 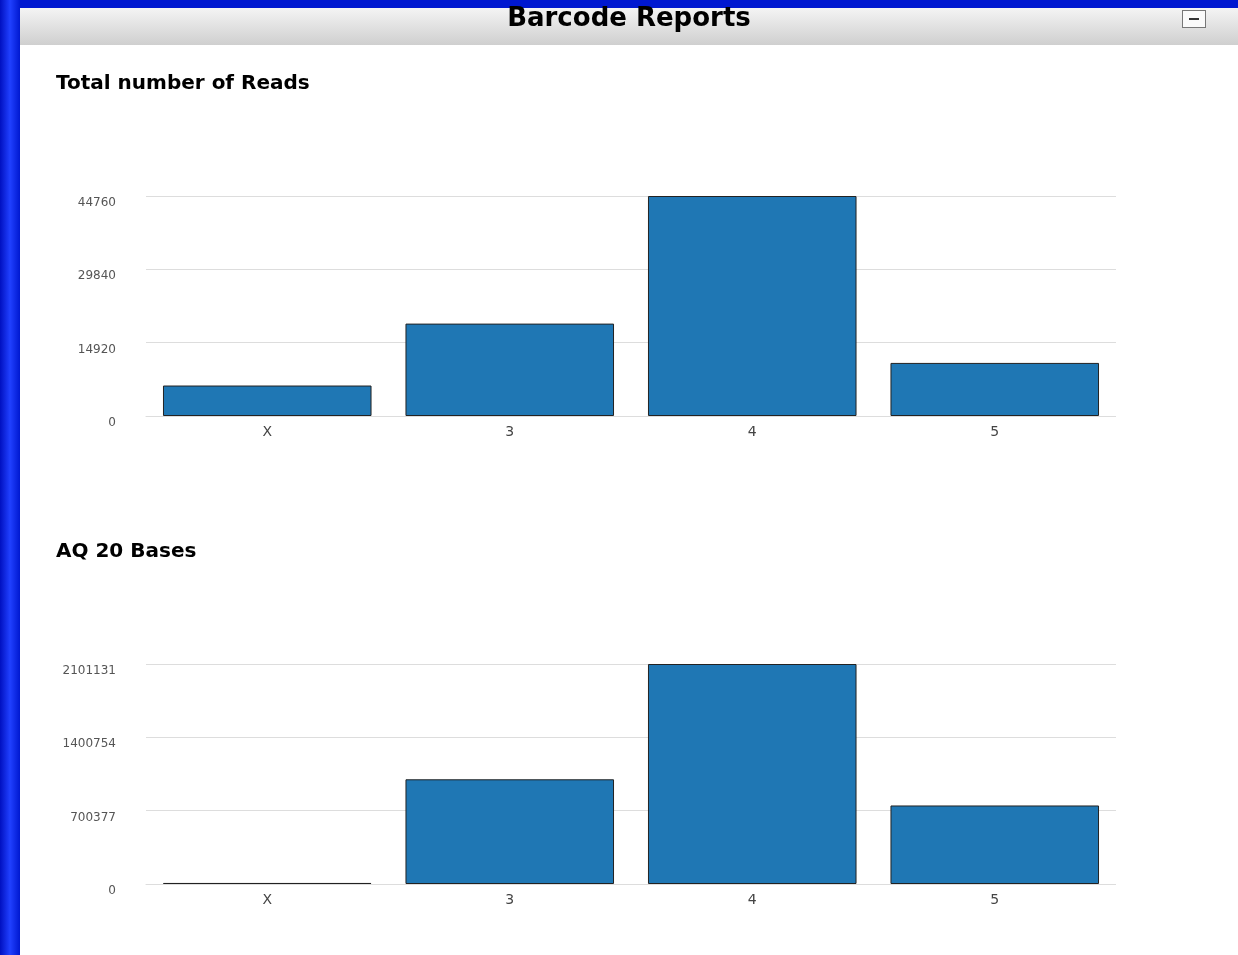 I want to click on y-tick-label: 2101131, so click(x=89, y=670).